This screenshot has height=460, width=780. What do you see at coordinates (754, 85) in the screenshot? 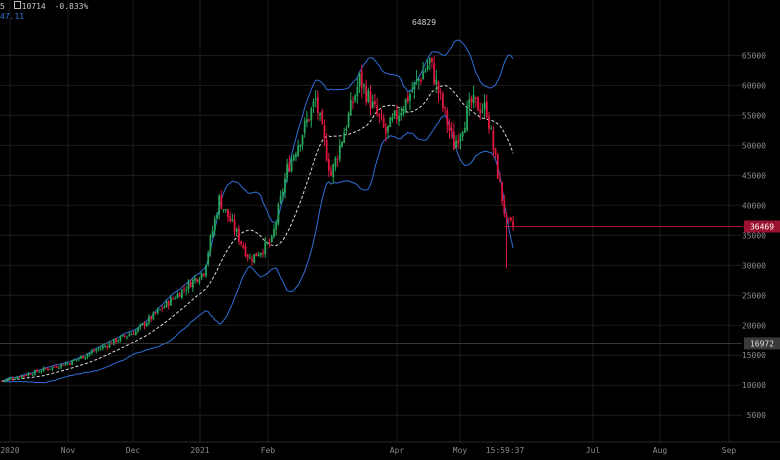
I see `y-tick-label: 60000` at bounding box center [754, 85].